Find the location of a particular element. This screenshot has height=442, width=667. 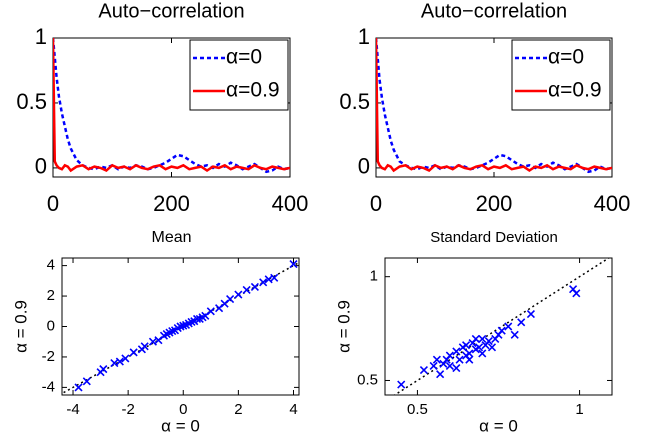

y-tick-label: 2 is located at coordinates (51, 295).